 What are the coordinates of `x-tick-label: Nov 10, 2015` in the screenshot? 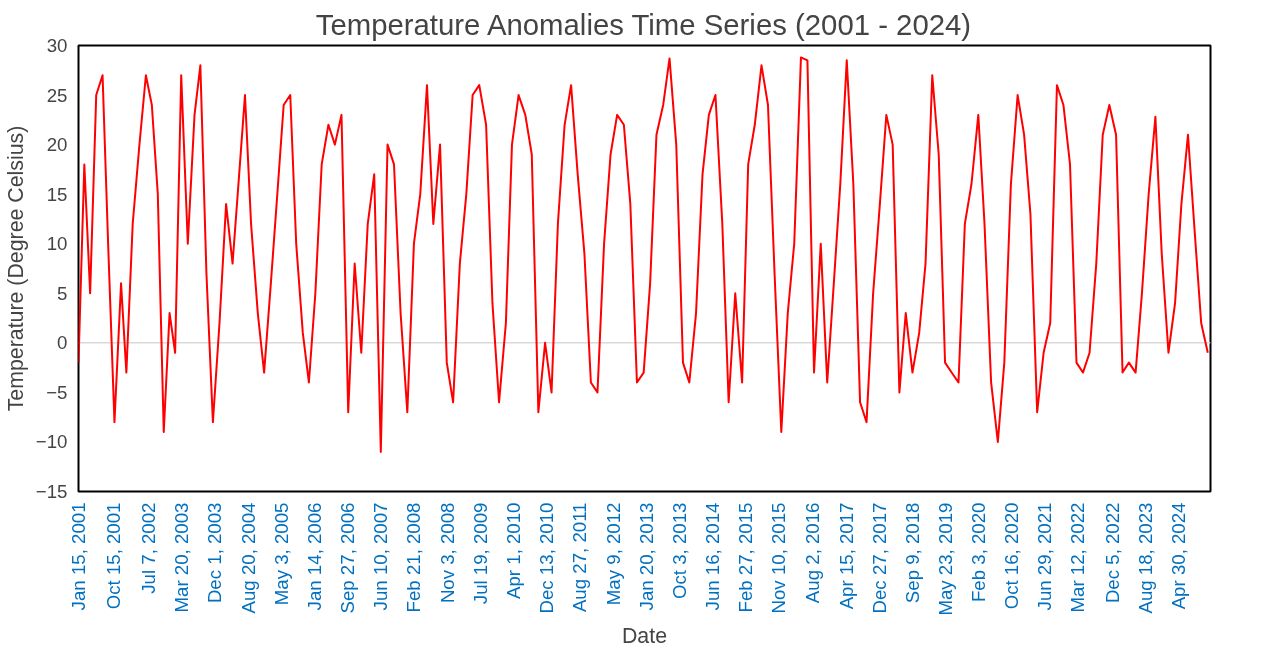 It's located at (779, 558).